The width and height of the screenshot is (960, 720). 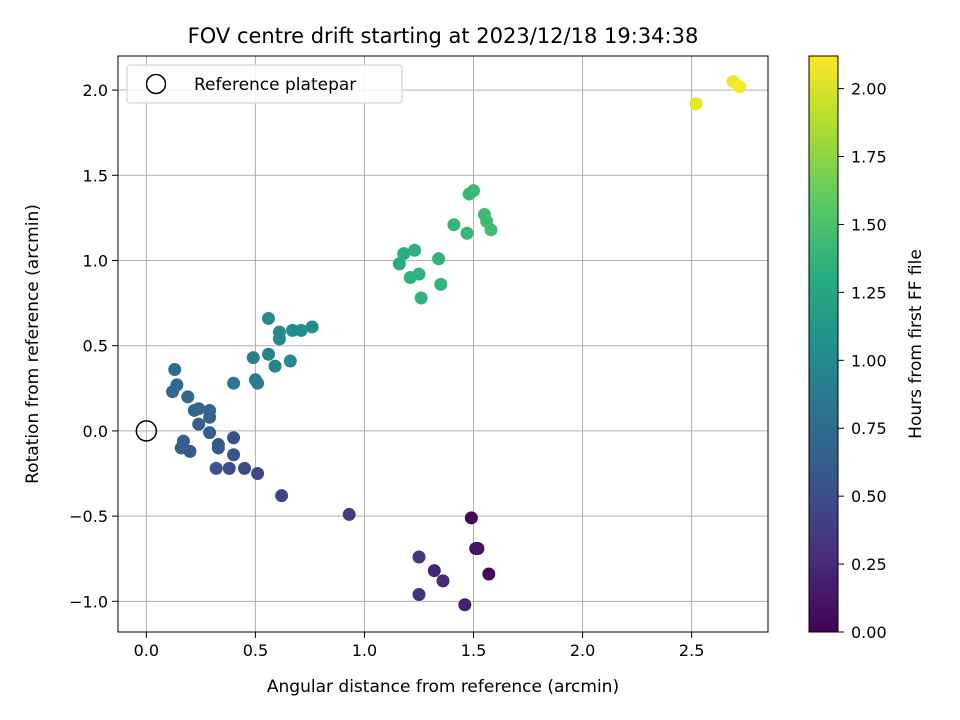 What do you see at coordinates (869, 360) in the screenshot?
I see `colorbar-tick-label: 1.00` at bounding box center [869, 360].